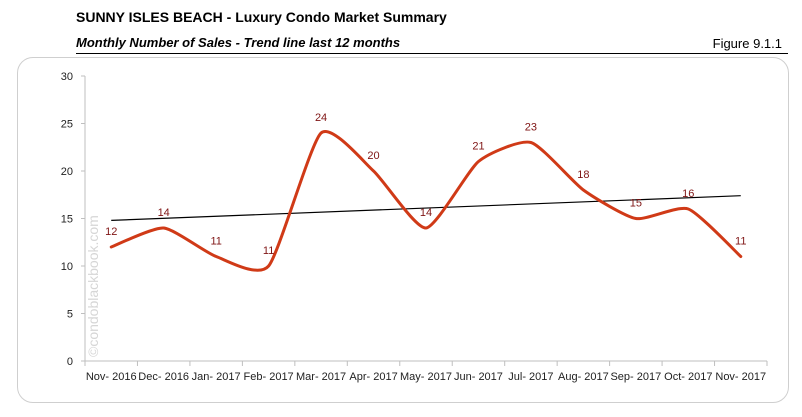 The height and width of the screenshot is (417, 802). I want to click on x-tick-label: Jul- 2017, so click(530, 377).